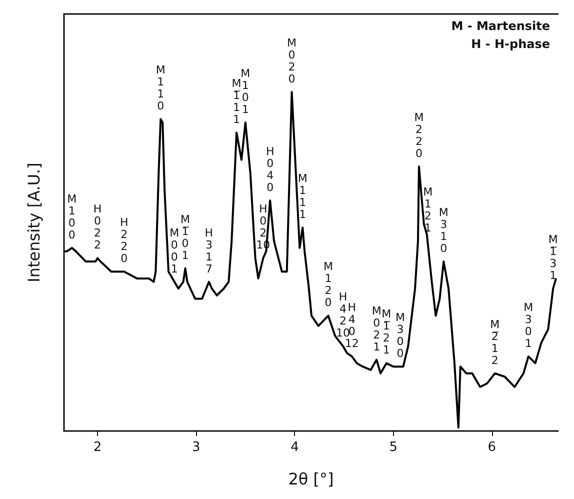  Describe the element at coordinates (175, 251) in the screenshot. I see `annotation: M 0 0 1` at that location.